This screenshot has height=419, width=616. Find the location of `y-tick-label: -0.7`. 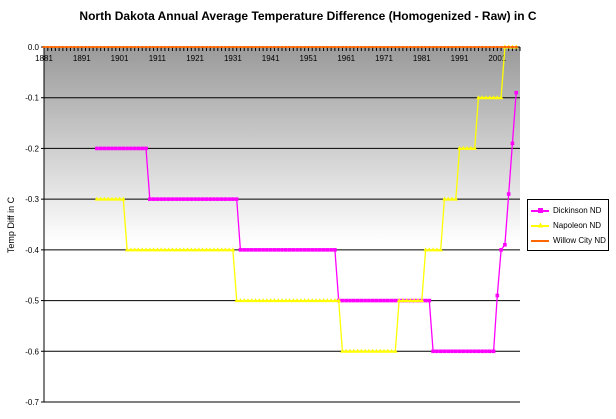

y-tick-label: -0.7 is located at coordinates (32, 402).